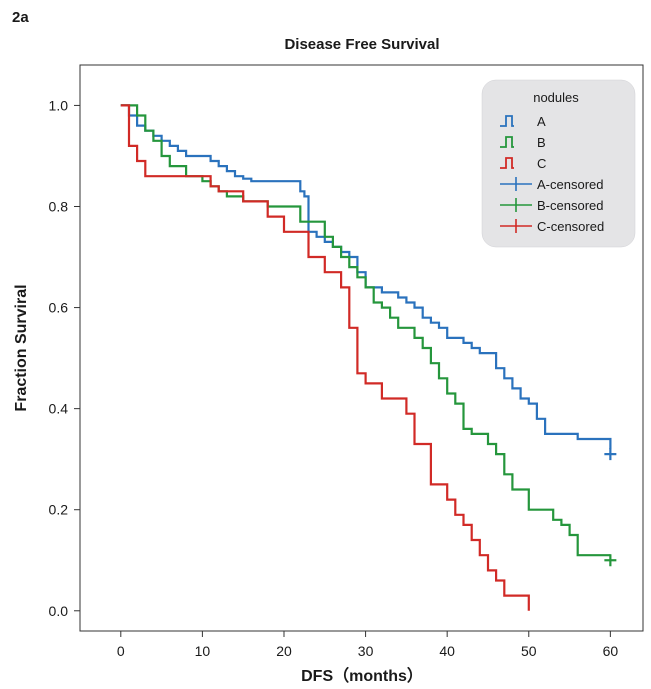 This screenshot has height=689, width=651. I want to click on x-tick-label: 40, so click(447, 651).